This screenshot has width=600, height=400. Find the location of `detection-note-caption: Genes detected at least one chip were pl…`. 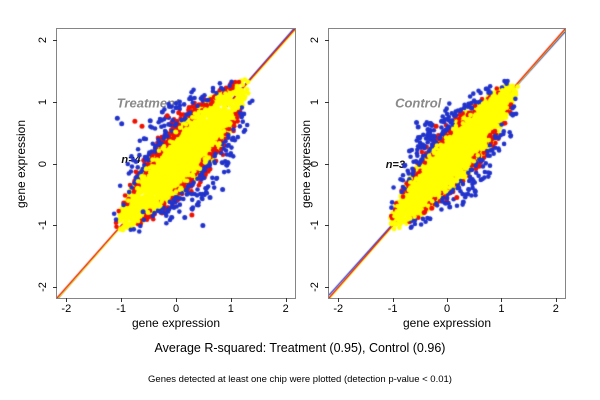

detection-note-caption: Genes detected at least one chip were pl… is located at coordinates (300, 379).